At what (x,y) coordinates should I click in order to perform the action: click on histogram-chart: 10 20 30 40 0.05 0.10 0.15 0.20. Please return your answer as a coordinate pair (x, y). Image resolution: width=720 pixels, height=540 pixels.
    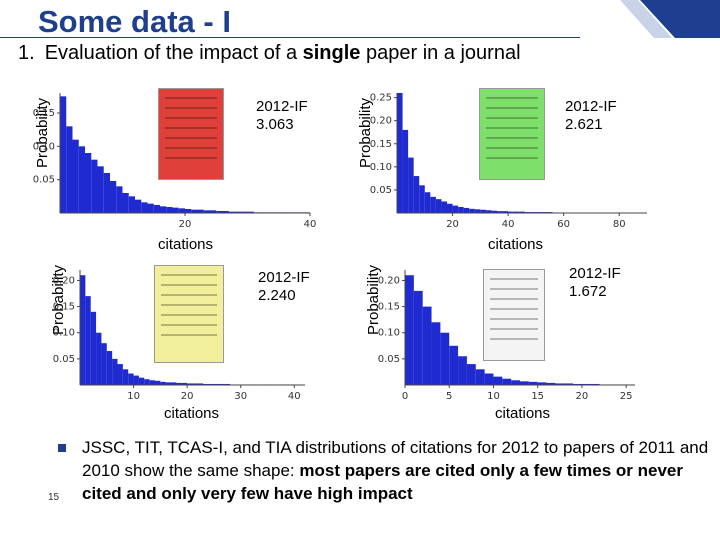
    Looking at the image, I should click on (179, 336).